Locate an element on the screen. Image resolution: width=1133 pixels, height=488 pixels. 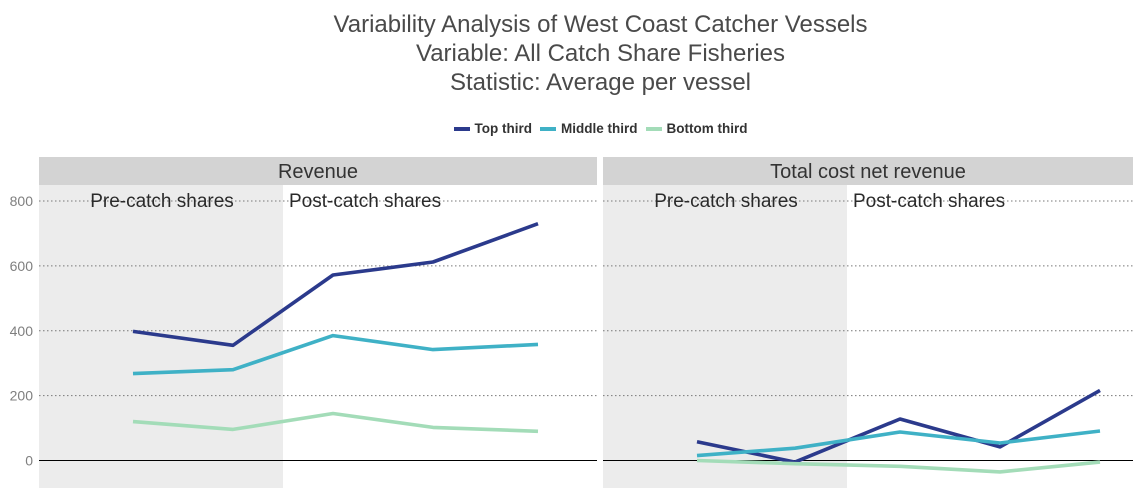
panel-title-total-cost-net-revenue: Total cost net revenue is located at coordinates (868, 172).